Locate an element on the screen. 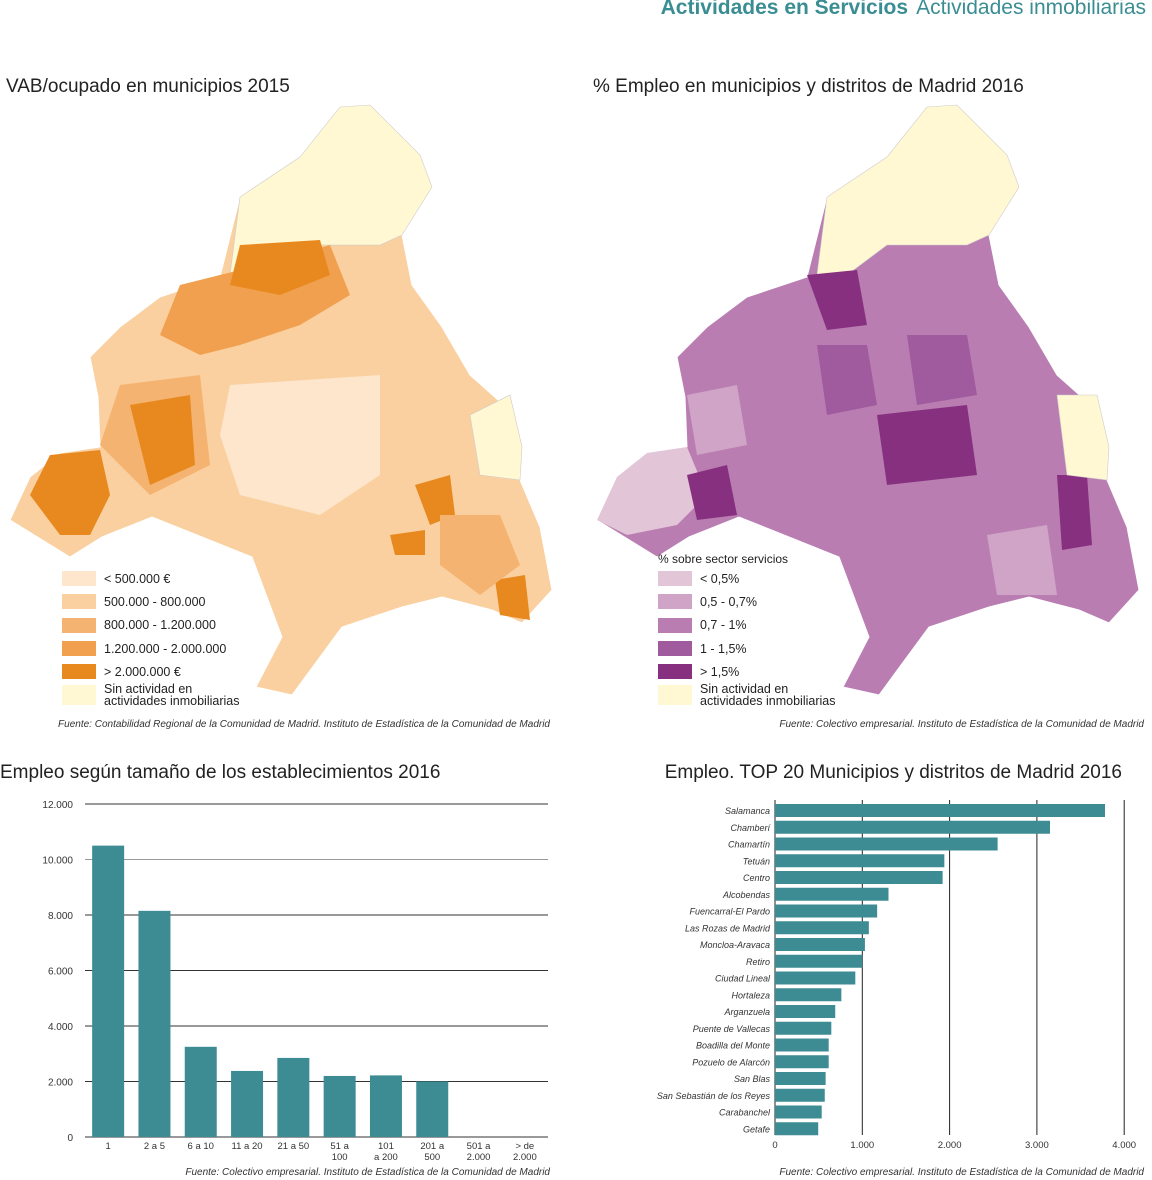  x-tick-label: 3.000 is located at coordinates (1037, 1145).